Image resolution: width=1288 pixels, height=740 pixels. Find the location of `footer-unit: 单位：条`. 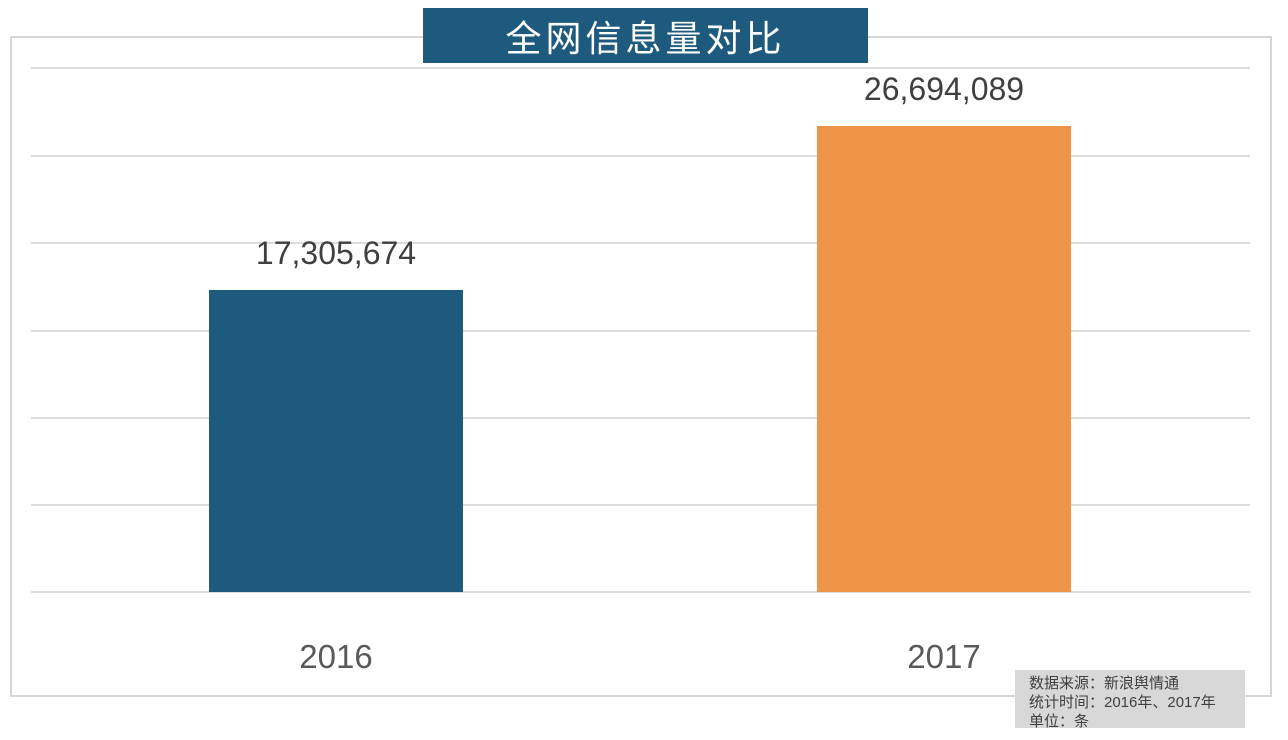

footer-unit: 单位：条 is located at coordinates (1059, 721).